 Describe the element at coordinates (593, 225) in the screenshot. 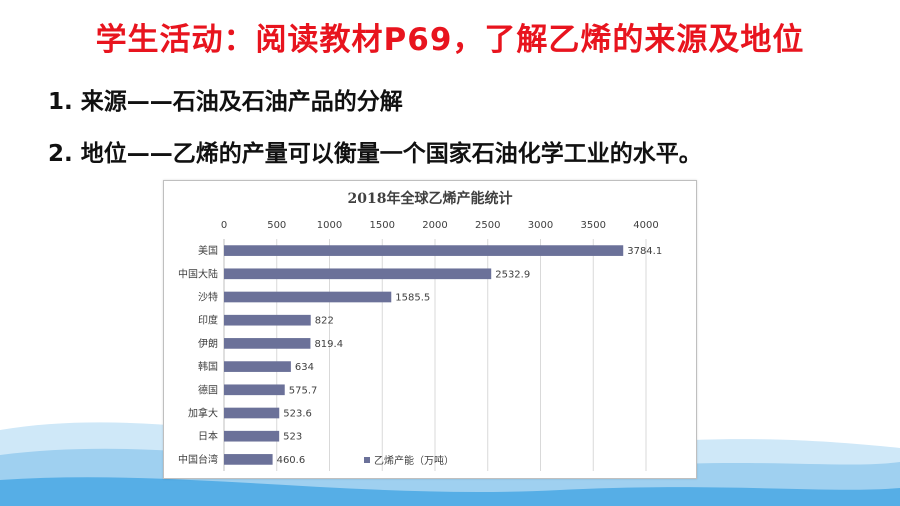

I see `x-tick-label: 3500` at that location.